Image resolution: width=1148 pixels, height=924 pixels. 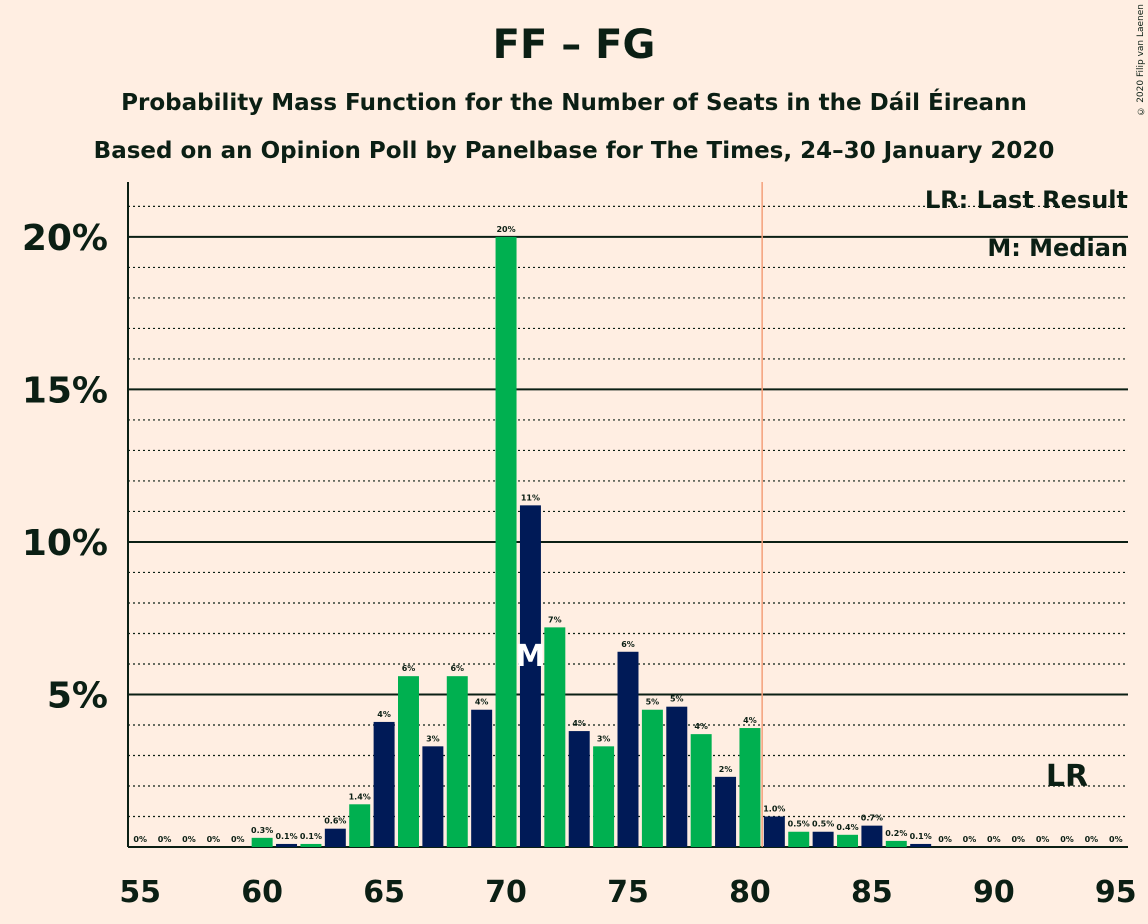 What do you see at coordinates (970, 839) in the screenshot?
I see `data-label-89: 0%` at bounding box center [970, 839].